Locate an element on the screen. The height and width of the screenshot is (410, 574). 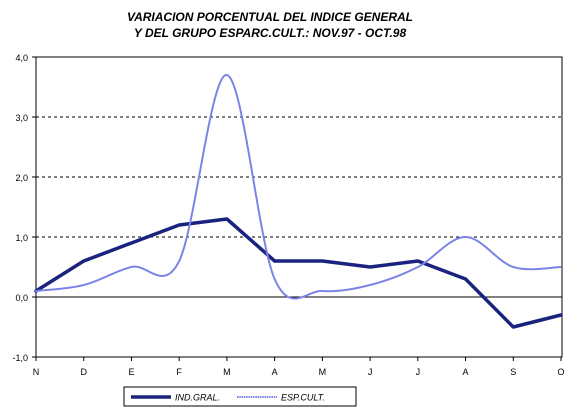
chart-title-line-1: VARIACION PORCENTUAL DEL INDICE GENERAL is located at coordinates (270, 17).